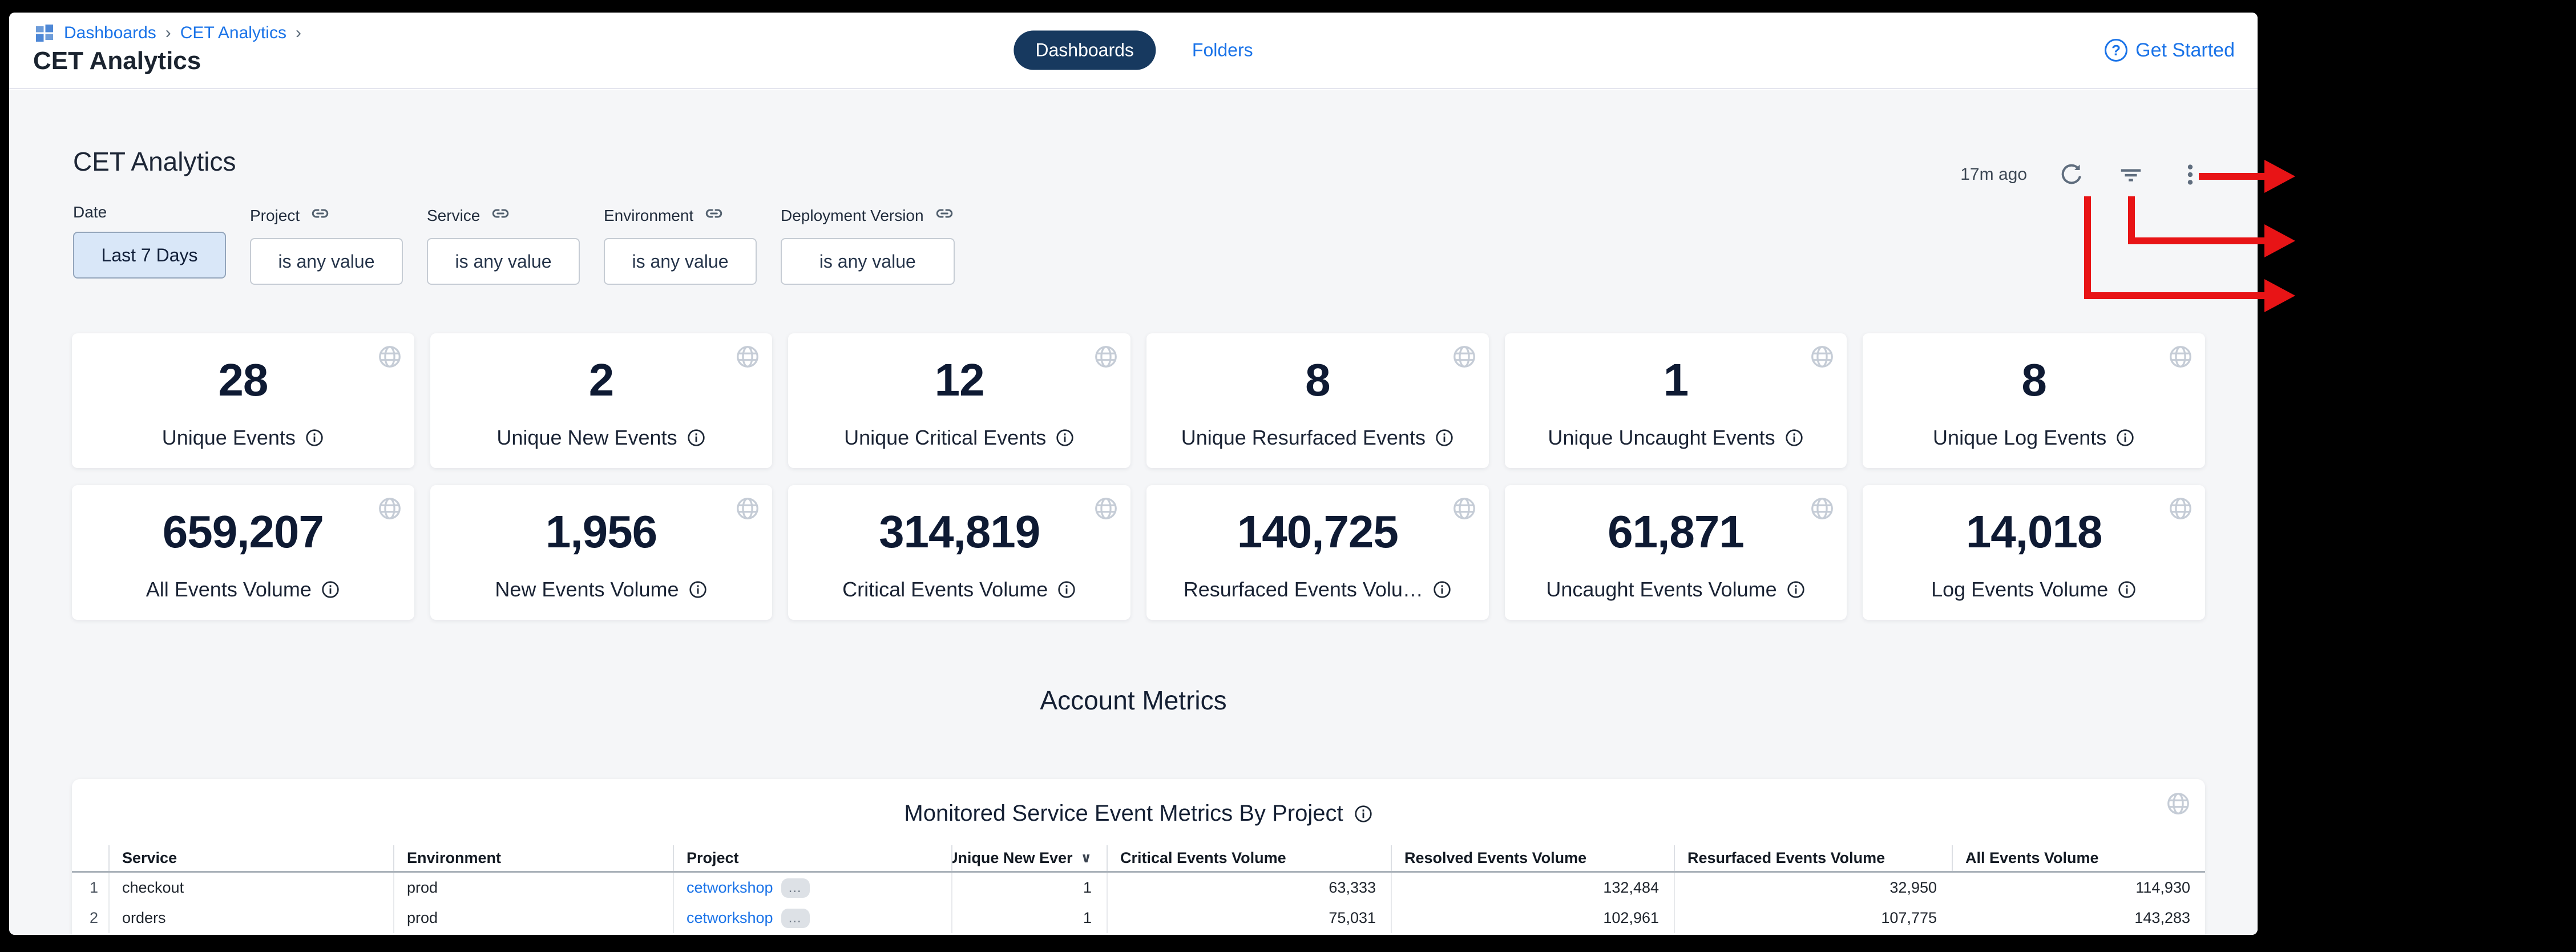 This screenshot has width=2576, height=952. What do you see at coordinates (2071, 174) in the screenshot?
I see `refresh-icon` at bounding box center [2071, 174].